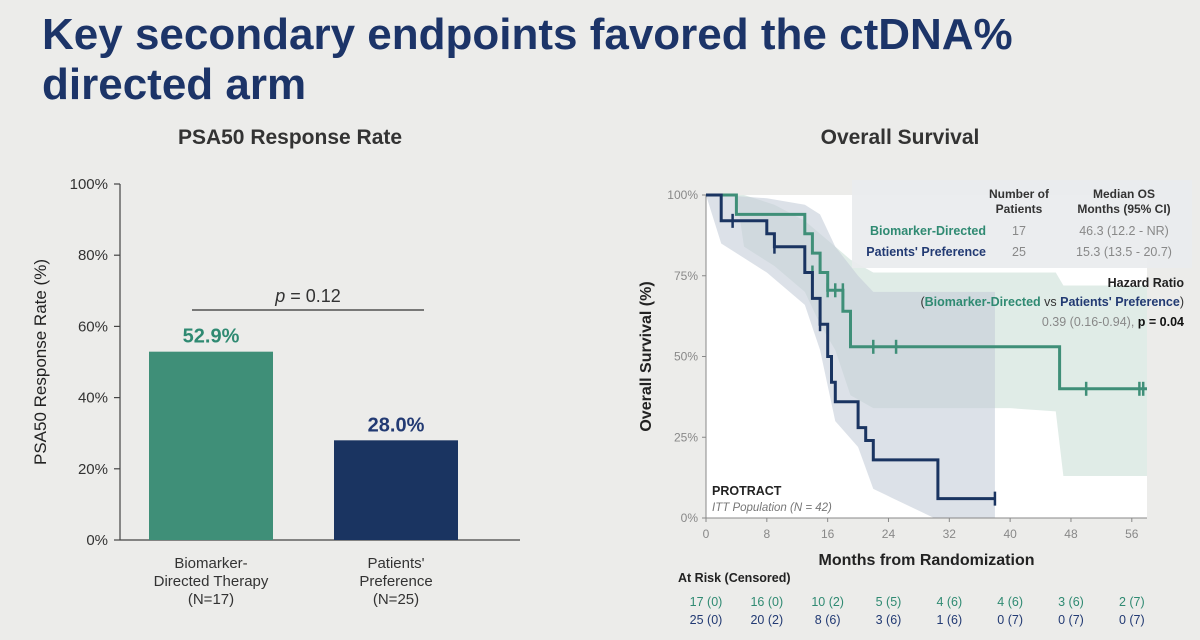 This screenshot has height=640, width=1200. I want to click on km-x-tick-label: 56, so click(1132, 534).